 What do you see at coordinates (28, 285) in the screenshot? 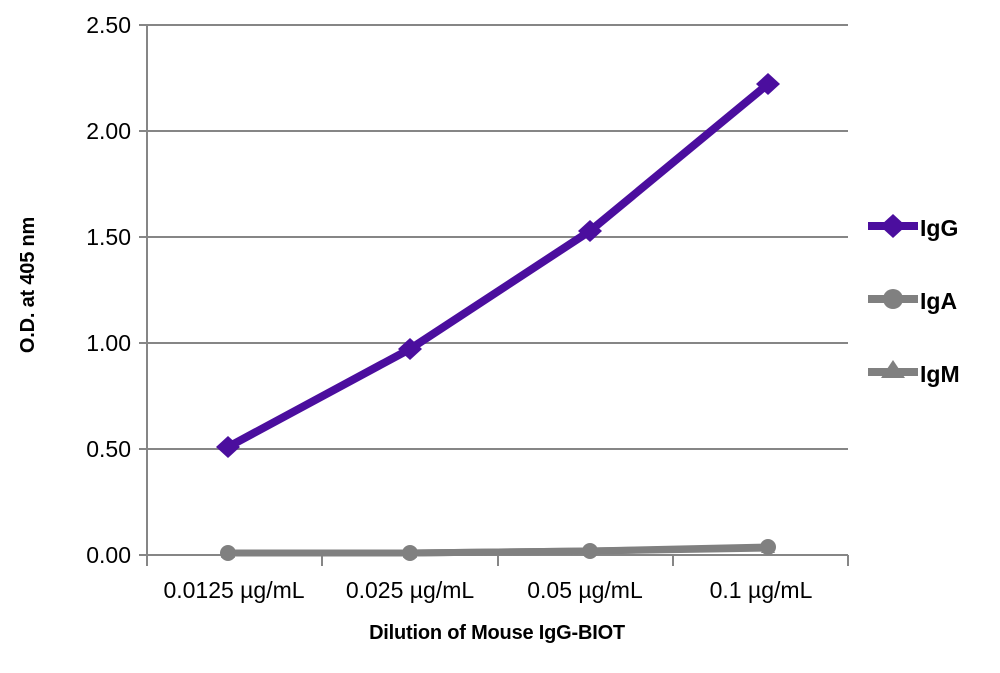
I see `y-axis-title: O.D. at 405 nm` at bounding box center [28, 285].